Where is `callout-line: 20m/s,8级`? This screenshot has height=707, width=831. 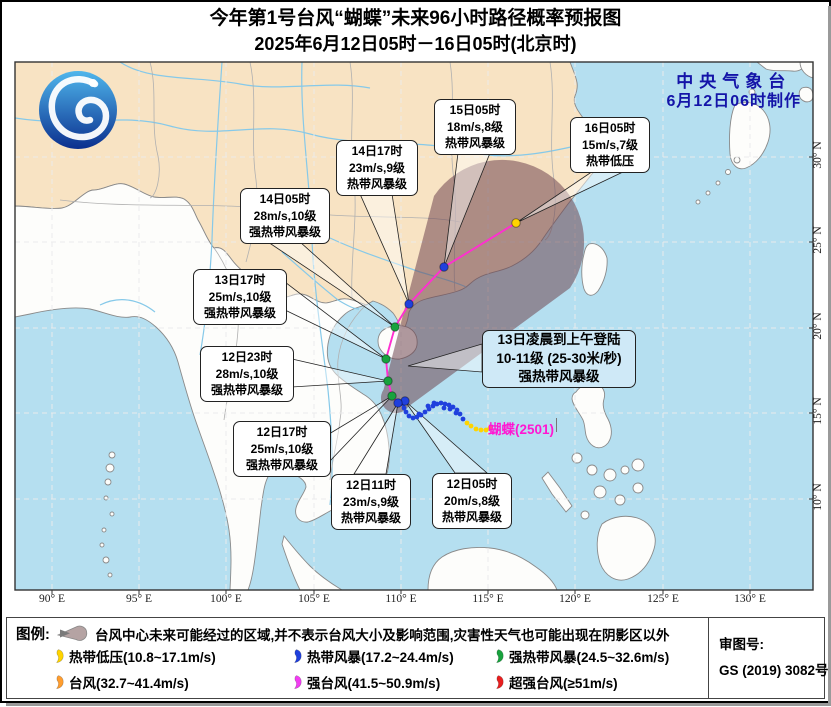
callout-line: 20m/s,8级 is located at coordinates (472, 500).